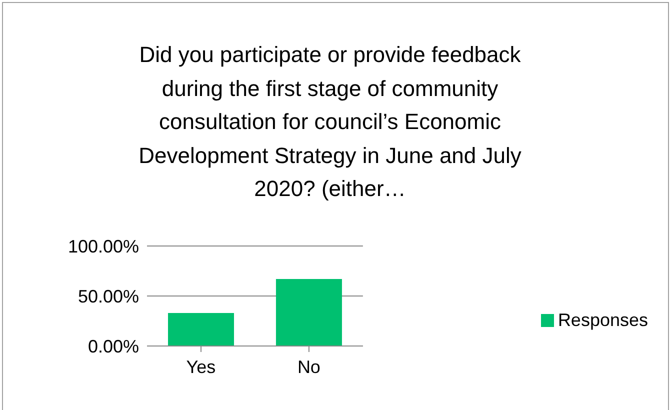 The image size is (672, 410). Describe the element at coordinates (603, 320) in the screenshot. I see `legend-label: Responses` at that location.